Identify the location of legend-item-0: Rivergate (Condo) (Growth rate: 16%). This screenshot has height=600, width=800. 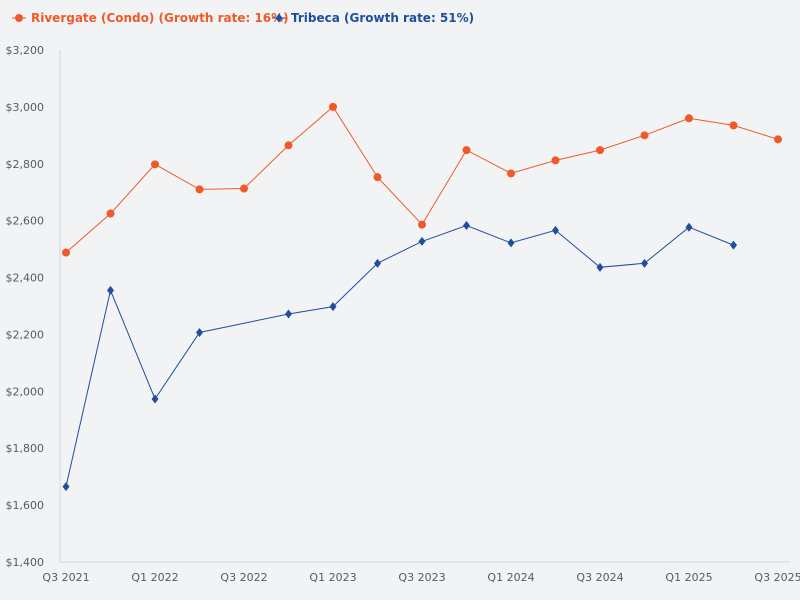
(150, 18).